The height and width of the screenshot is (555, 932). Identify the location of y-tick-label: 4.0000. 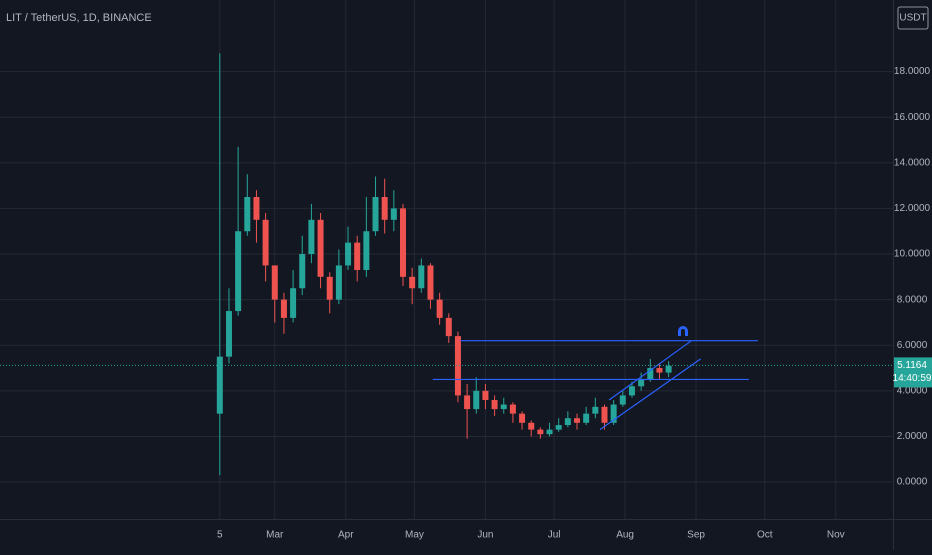
(912, 390).